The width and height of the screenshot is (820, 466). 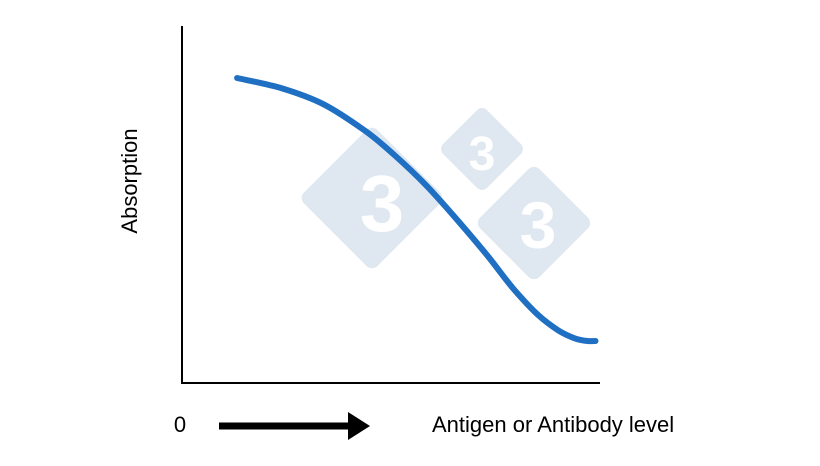 What do you see at coordinates (553, 424) in the screenshot?
I see `x-axis-label: Antigen or Antibody level` at bounding box center [553, 424].